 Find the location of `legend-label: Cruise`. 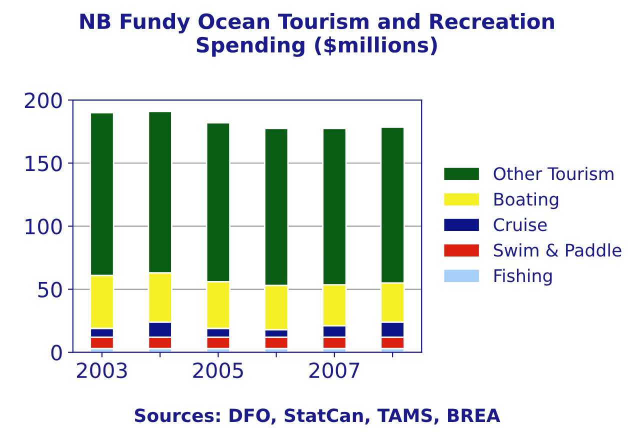

legend-label: Cruise is located at coordinates (520, 225).